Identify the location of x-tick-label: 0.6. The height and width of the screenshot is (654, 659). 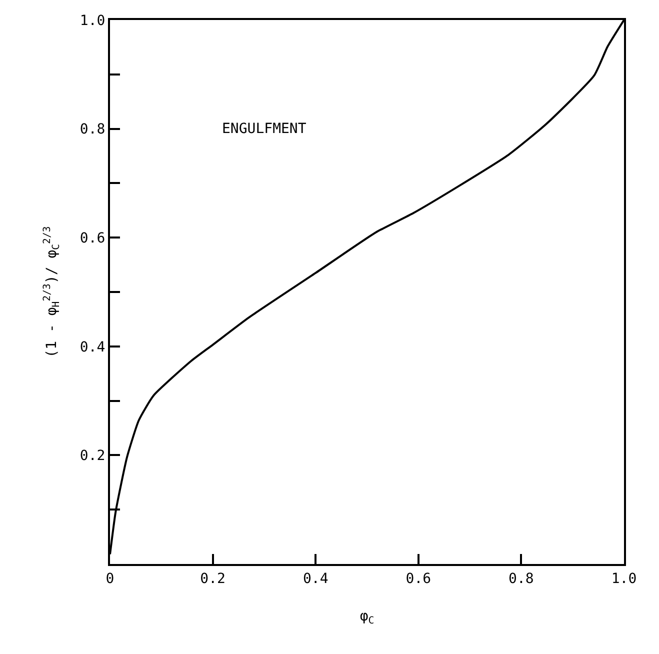
(419, 578).